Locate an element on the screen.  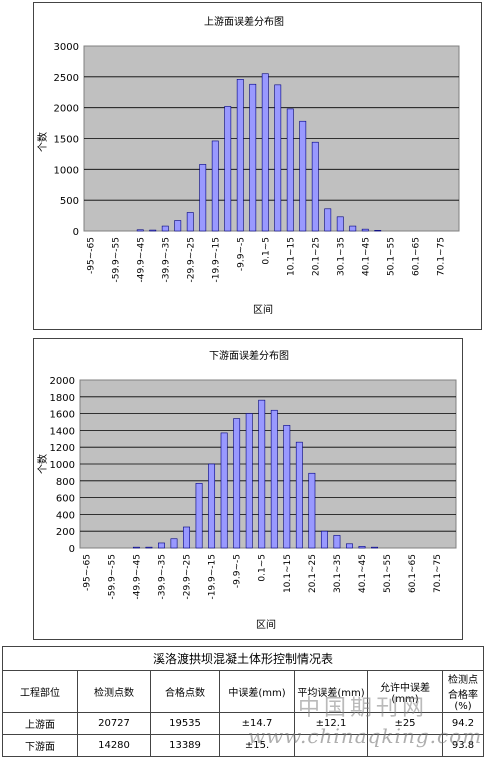
y-tick-label: 500 is located at coordinates (69, 201).